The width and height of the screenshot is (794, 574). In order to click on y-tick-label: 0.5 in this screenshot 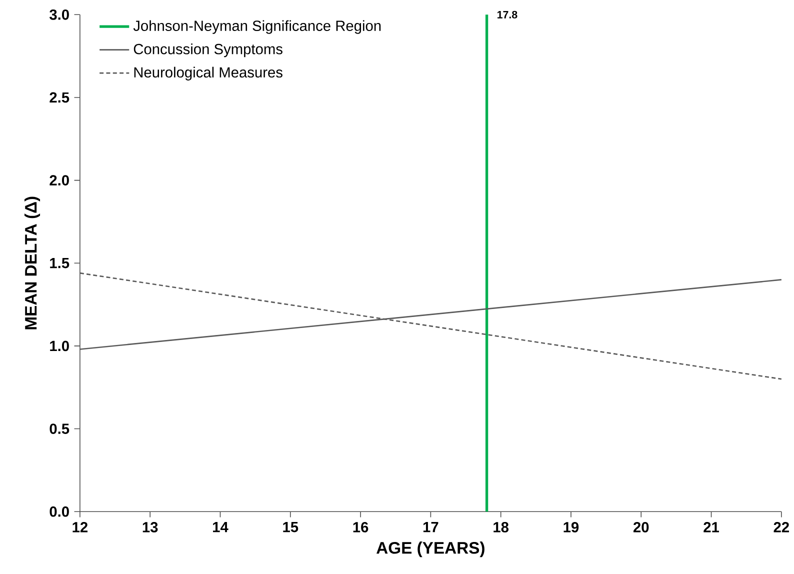, I will do `click(60, 429)`.